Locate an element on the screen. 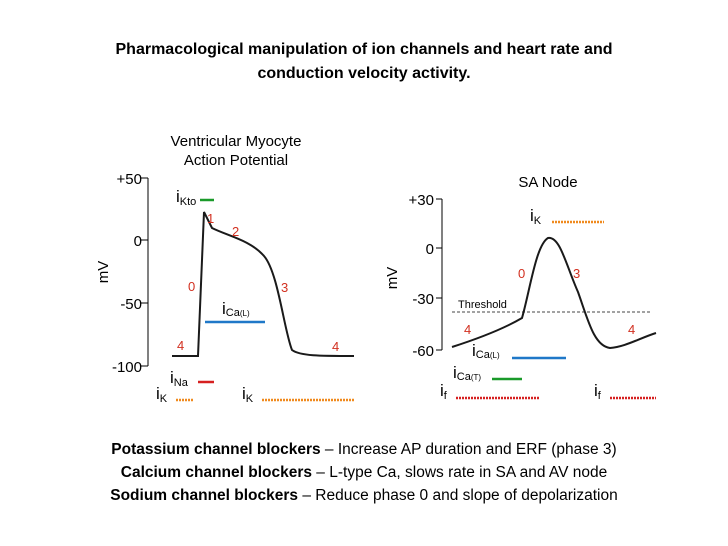 This screenshot has width=728, height=546. ventricular-tick-label: -100 is located at coordinates (127, 367).